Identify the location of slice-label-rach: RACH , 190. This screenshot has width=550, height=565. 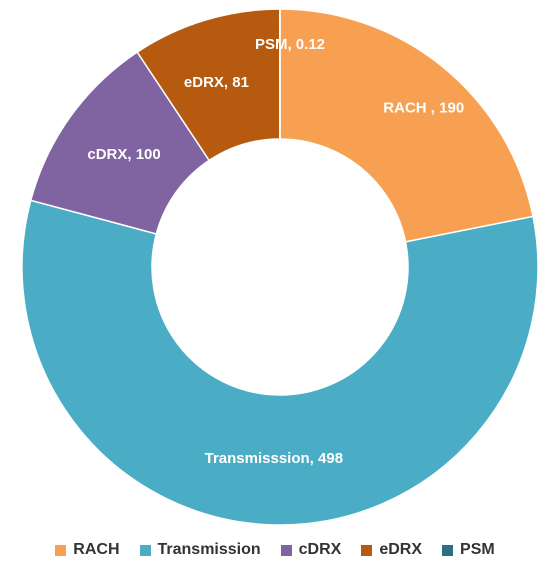
(423, 107).